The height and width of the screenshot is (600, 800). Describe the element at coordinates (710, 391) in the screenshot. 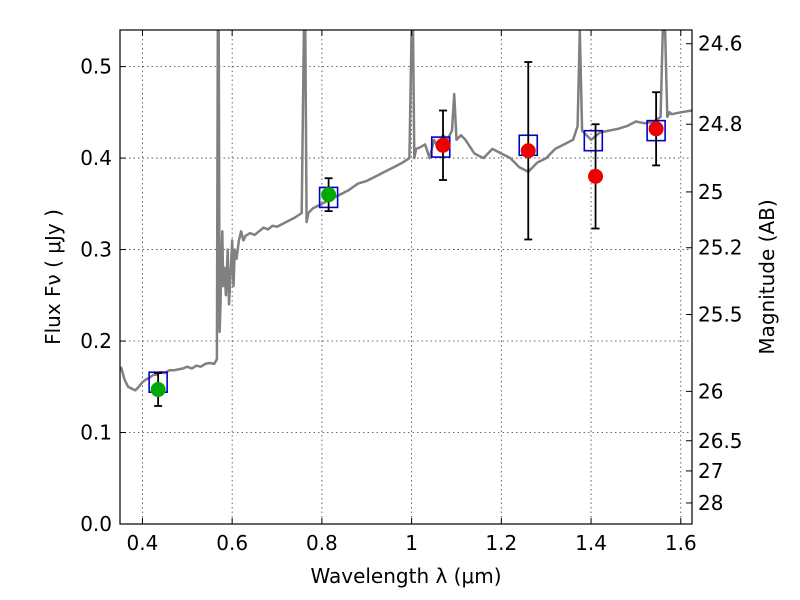

I see `y2-tick-label: 26` at that location.